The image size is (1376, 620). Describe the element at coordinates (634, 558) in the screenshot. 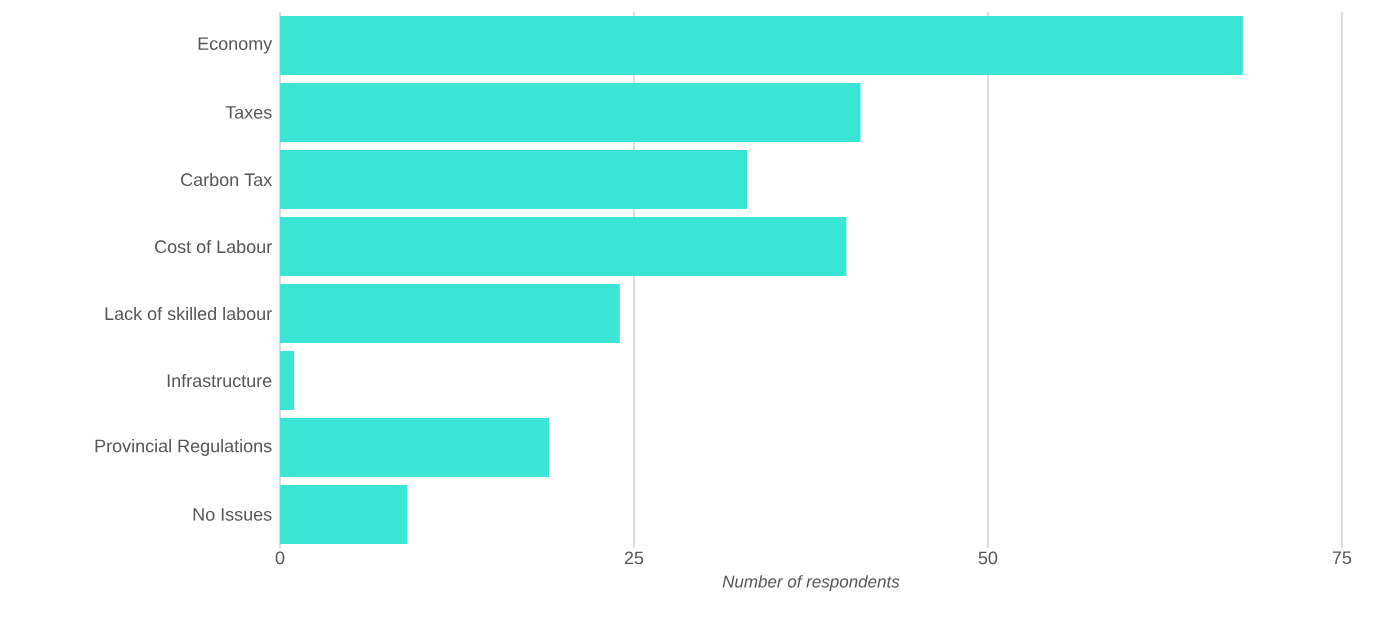

I see `x-tick-label: 25` at that location.